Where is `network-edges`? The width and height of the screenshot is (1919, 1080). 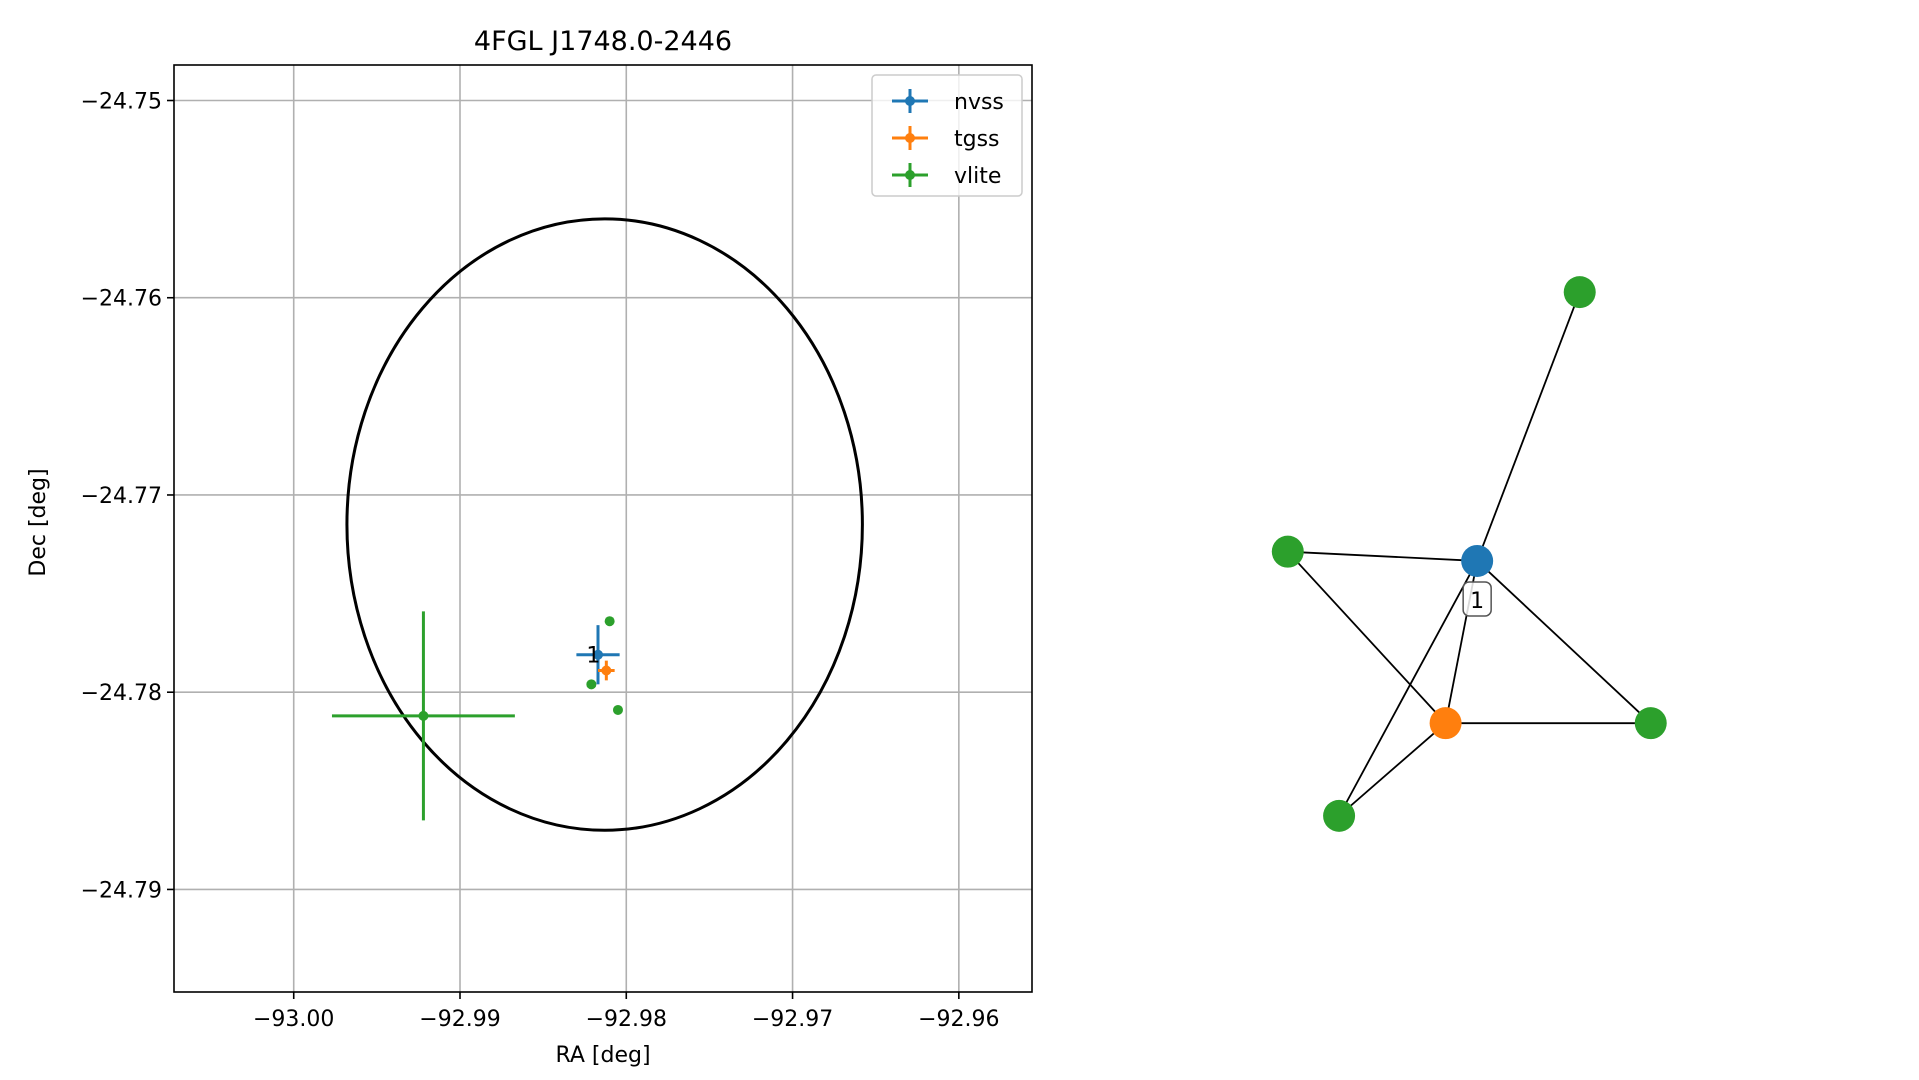 network-edges is located at coordinates (1469, 554).